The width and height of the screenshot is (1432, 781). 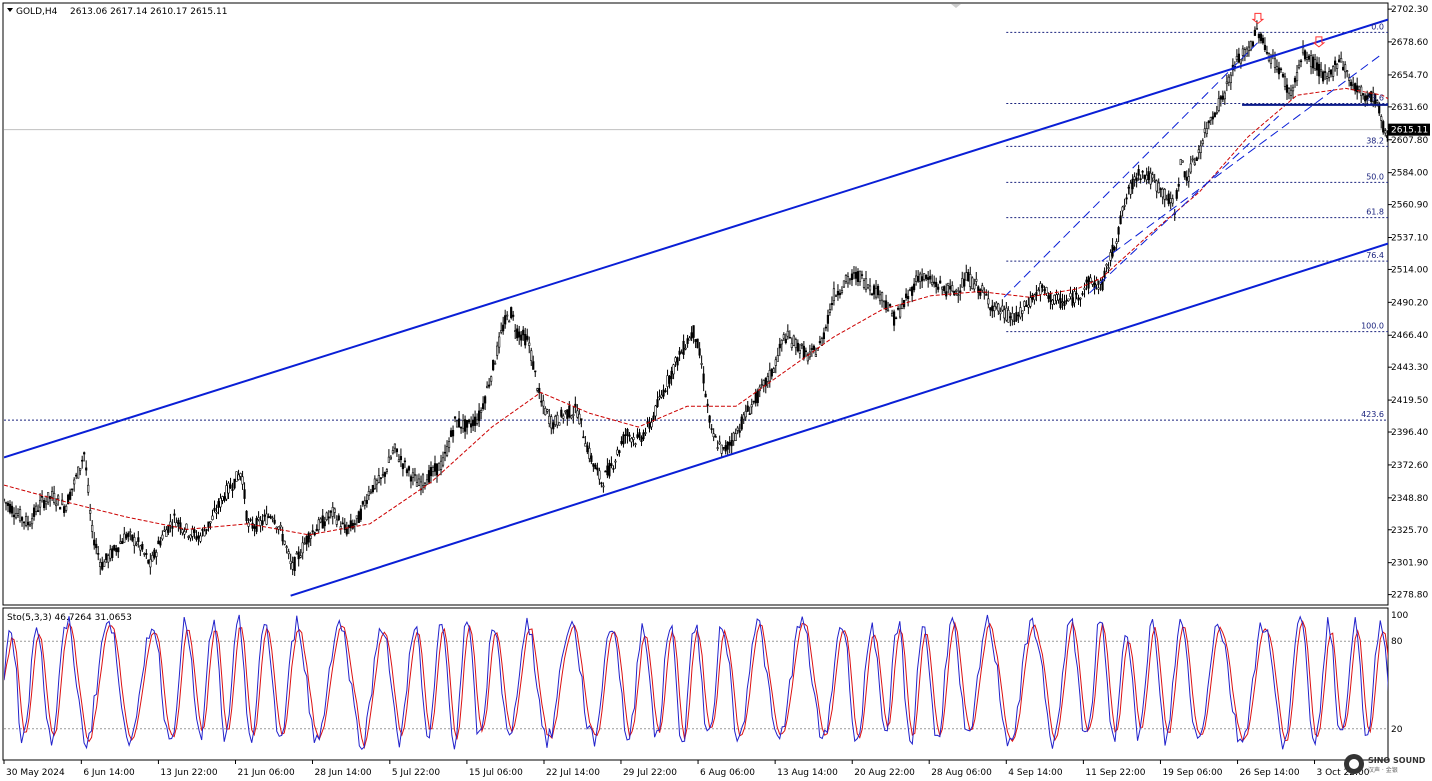 I want to click on fib-level-label: 0.0, so click(x=1377, y=26).